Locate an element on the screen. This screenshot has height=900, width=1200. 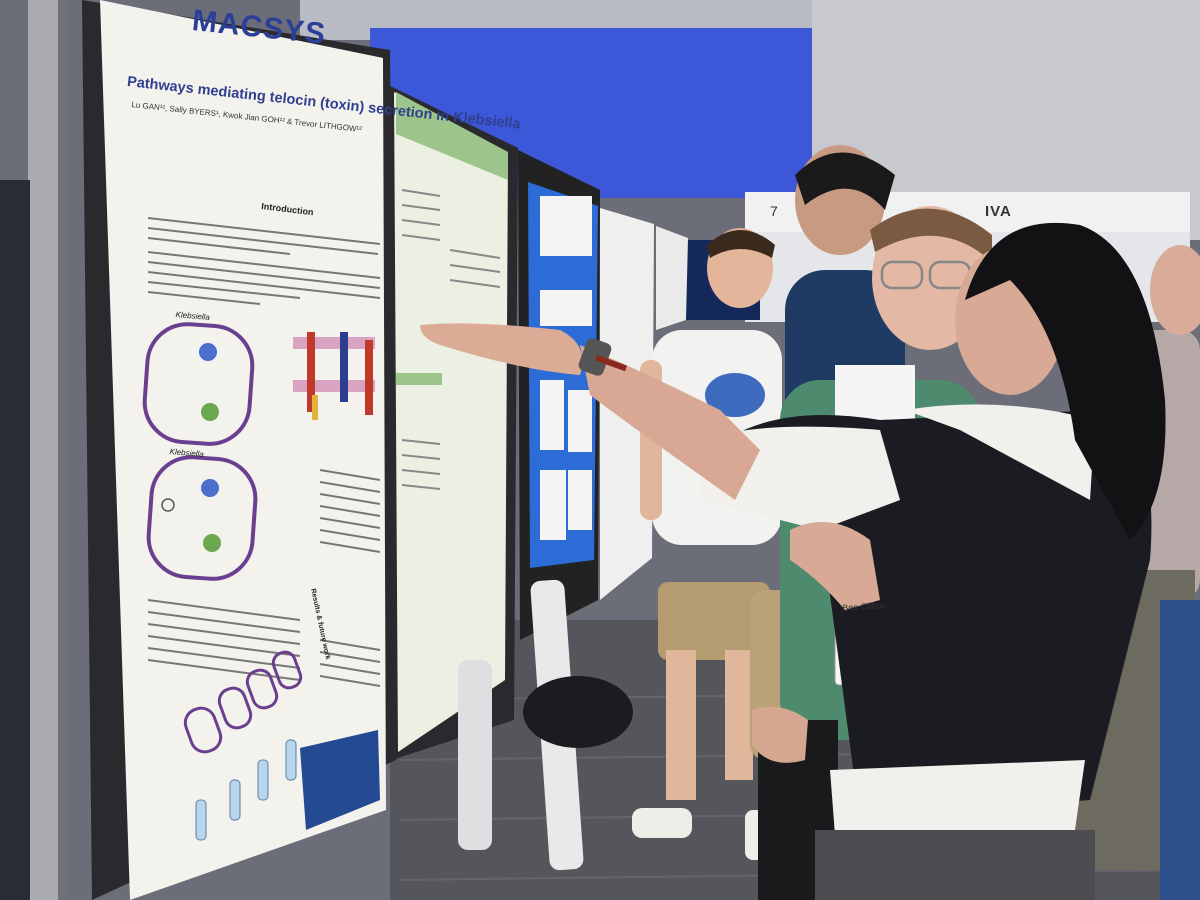
cell-2-plasmid is located at coordinates (168, 505).